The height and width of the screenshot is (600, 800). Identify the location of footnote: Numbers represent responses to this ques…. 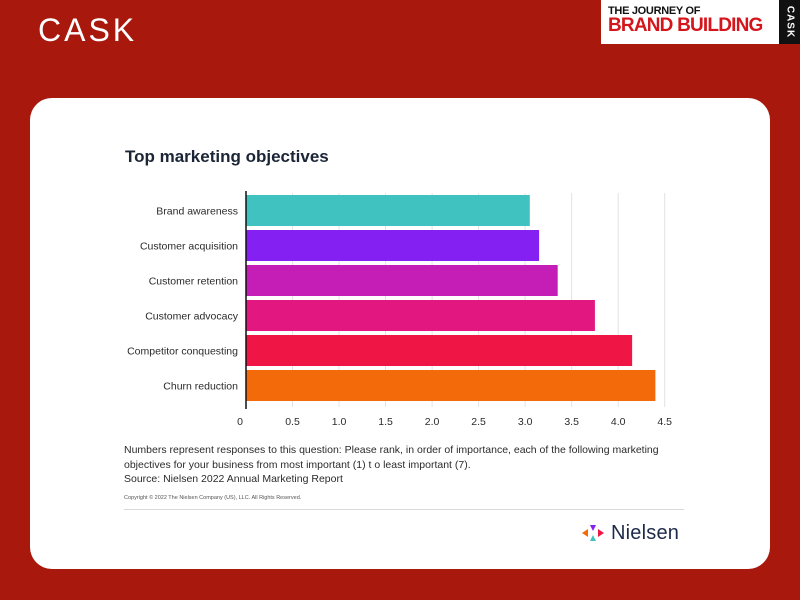
(391, 457).